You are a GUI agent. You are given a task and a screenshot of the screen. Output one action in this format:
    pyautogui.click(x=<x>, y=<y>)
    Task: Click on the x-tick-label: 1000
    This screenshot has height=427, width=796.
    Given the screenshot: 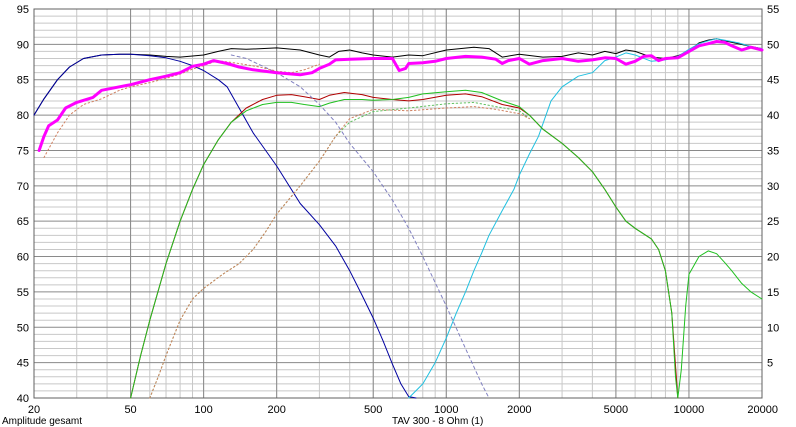 What is the action you would take?
    pyautogui.click(x=446, y=410)
    